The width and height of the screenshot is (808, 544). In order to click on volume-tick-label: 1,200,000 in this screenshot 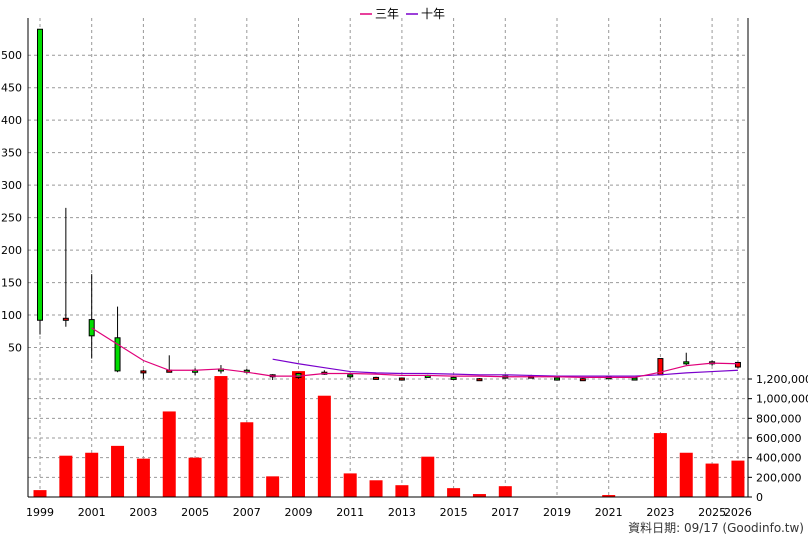, I will do `click(782, 379)`.